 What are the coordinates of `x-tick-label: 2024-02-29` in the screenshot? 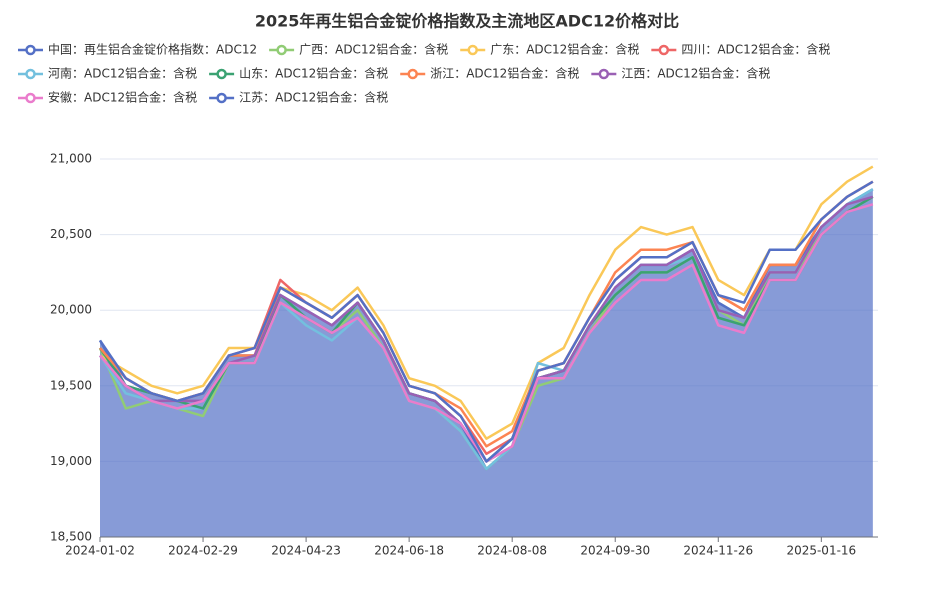 It's located at (203, 551).